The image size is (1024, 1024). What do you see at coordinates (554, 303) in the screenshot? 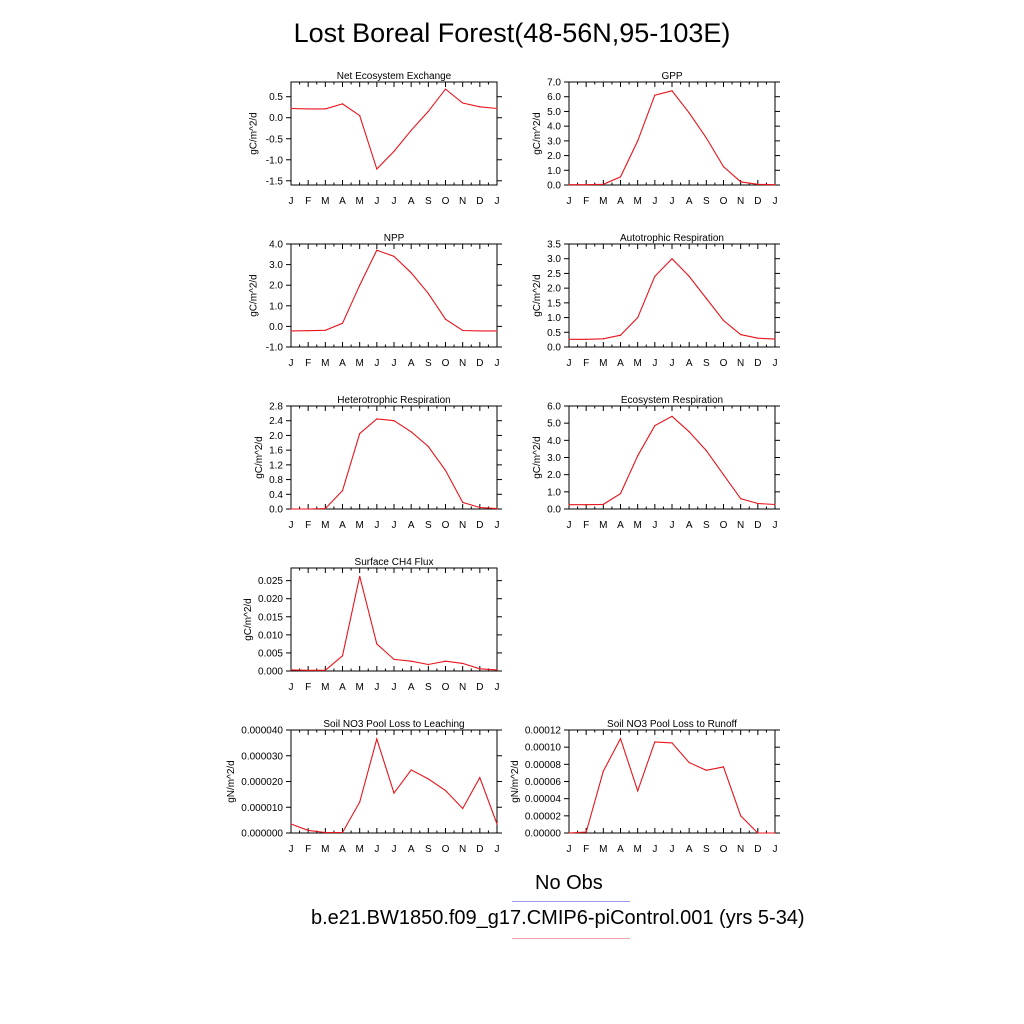
I see `y-tick-label: 1.5` at bounding box center [554, 303].